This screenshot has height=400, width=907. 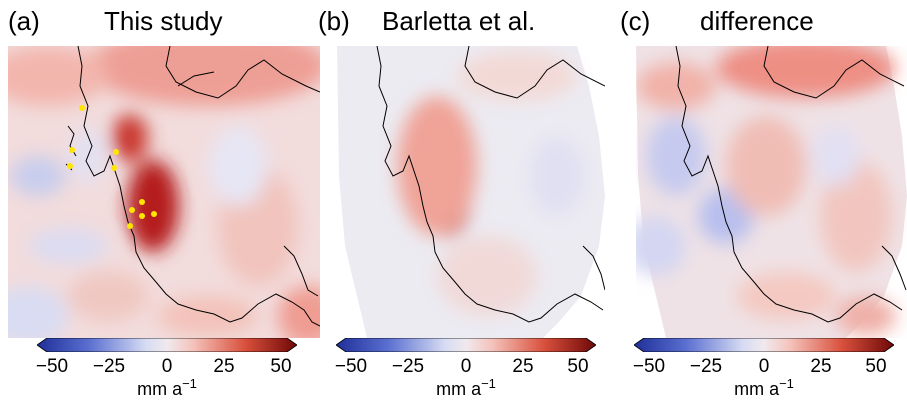 I want to click on panel-a-title: This study, so click(x=163, y=21).